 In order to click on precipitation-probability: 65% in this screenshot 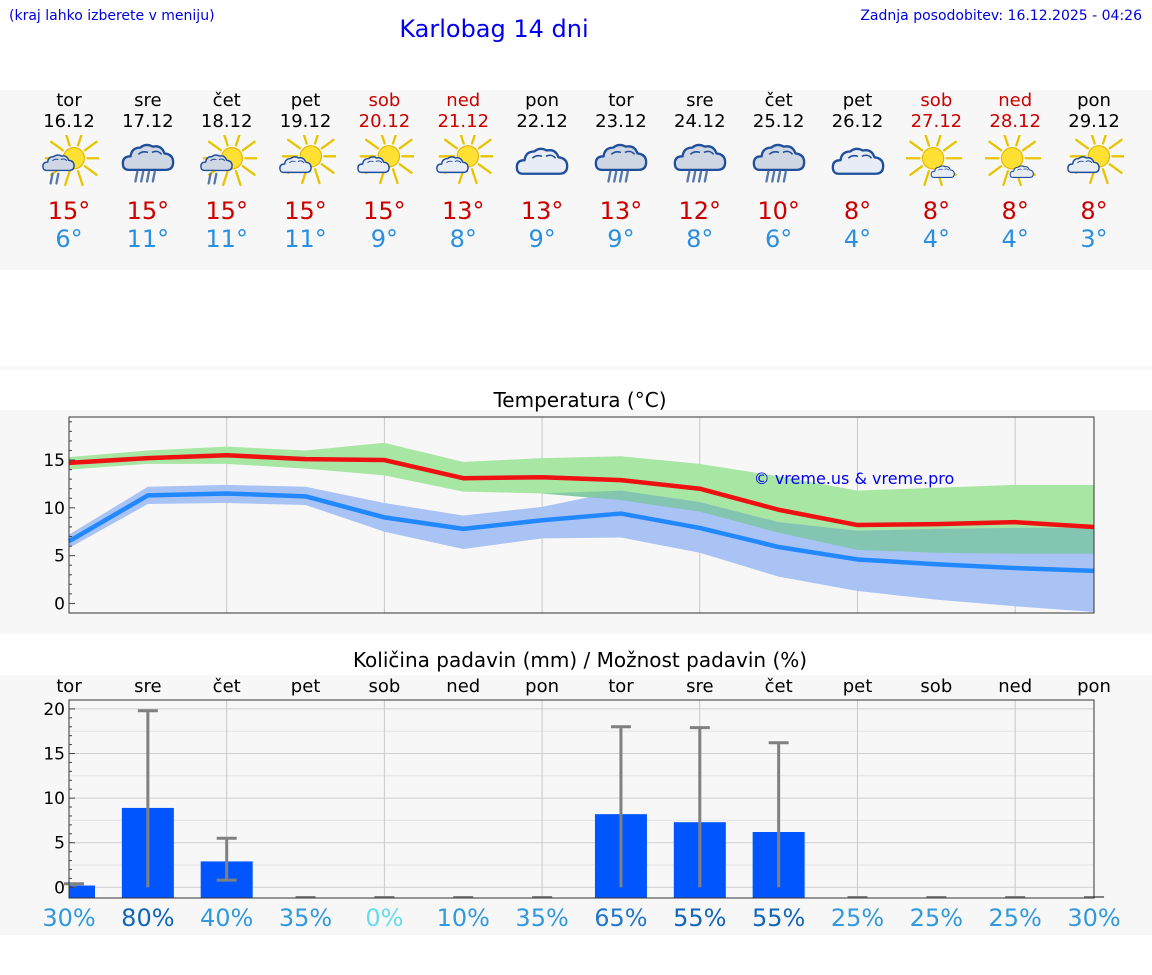, I will do `click(620, 918)`.